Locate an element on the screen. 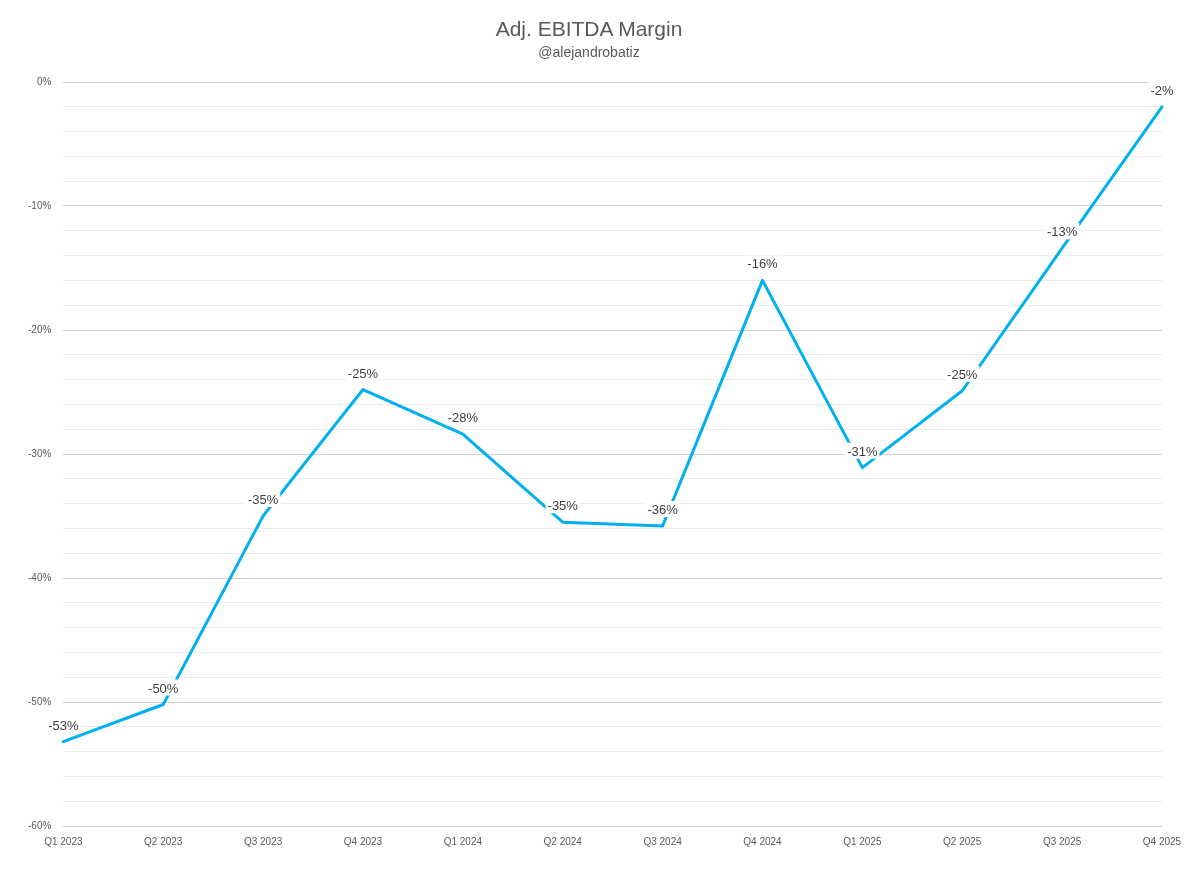 The height and width of the screenshot is (872, 1200). data-label: -16% is located at coordinates (763, 264).